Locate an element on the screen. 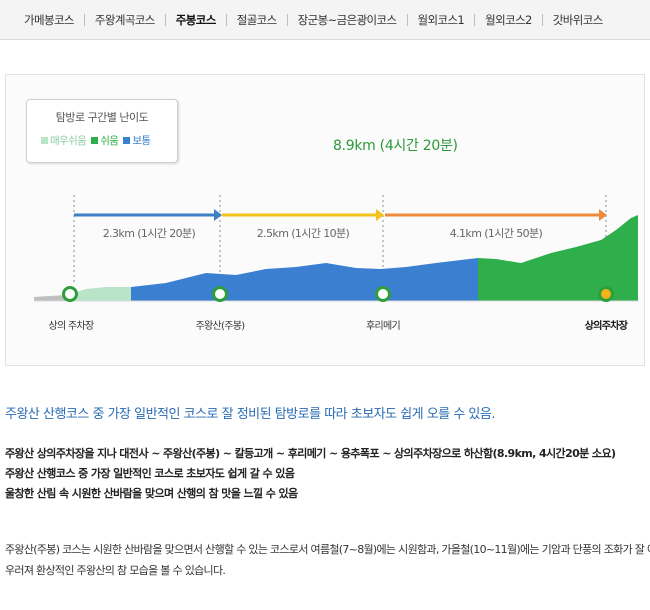  legend-item-moderate: 보통 is located at coordinates (137, 140).